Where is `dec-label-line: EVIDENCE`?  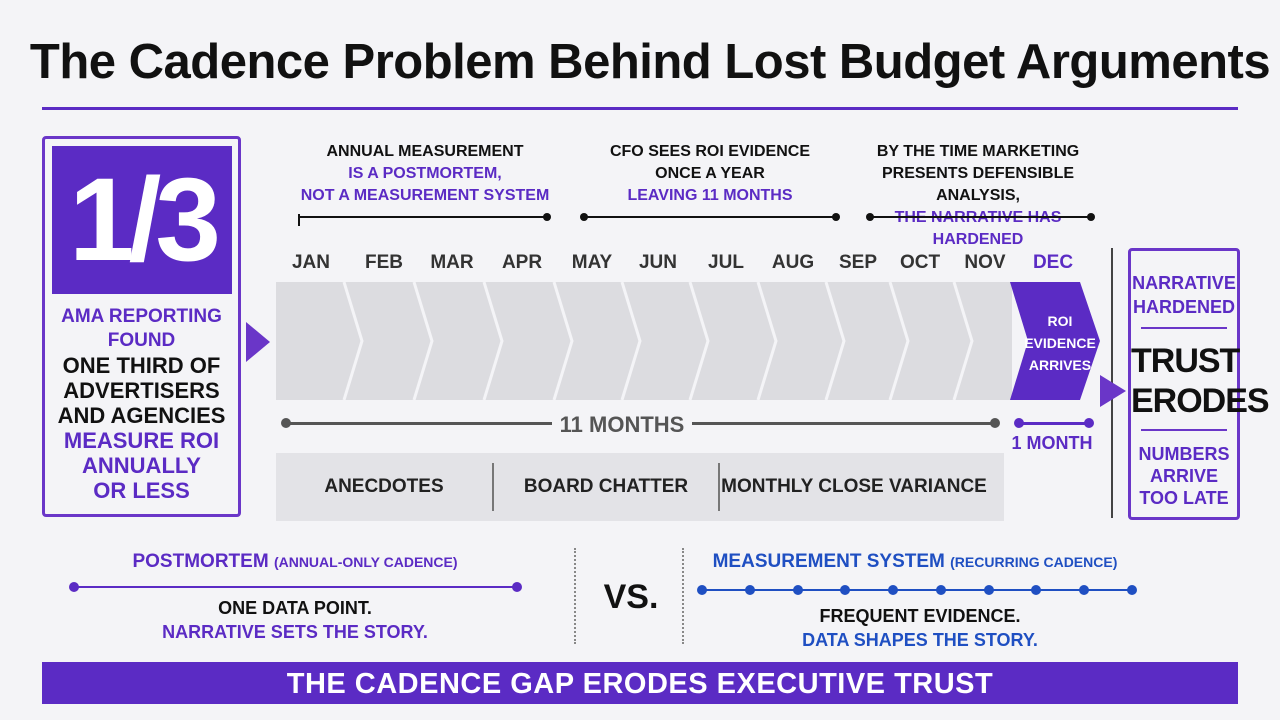 dec-label-line: EVIDENCE is located at coordinates (1060, 343).